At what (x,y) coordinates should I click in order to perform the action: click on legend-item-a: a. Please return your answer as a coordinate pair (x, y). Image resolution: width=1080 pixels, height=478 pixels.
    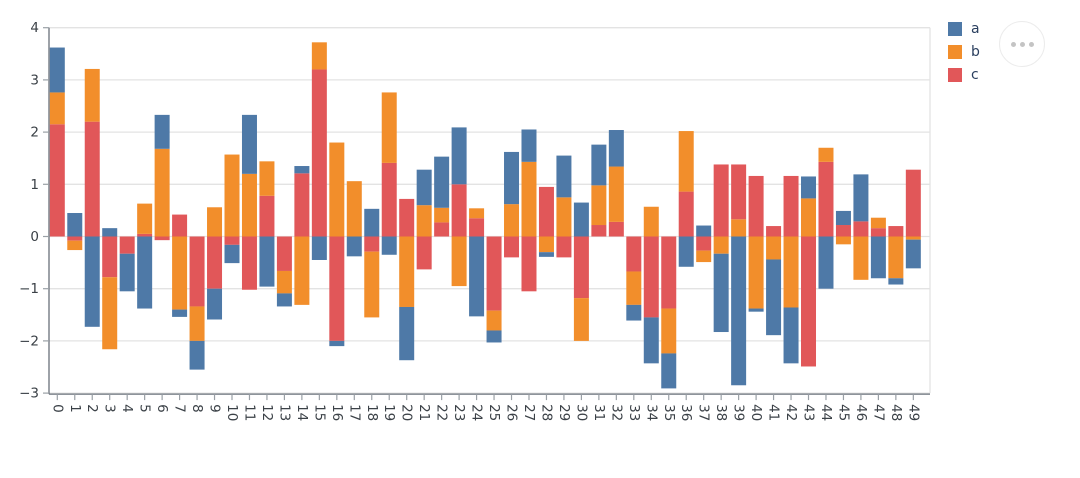
    Looking at the image, I should click on (964, 29).